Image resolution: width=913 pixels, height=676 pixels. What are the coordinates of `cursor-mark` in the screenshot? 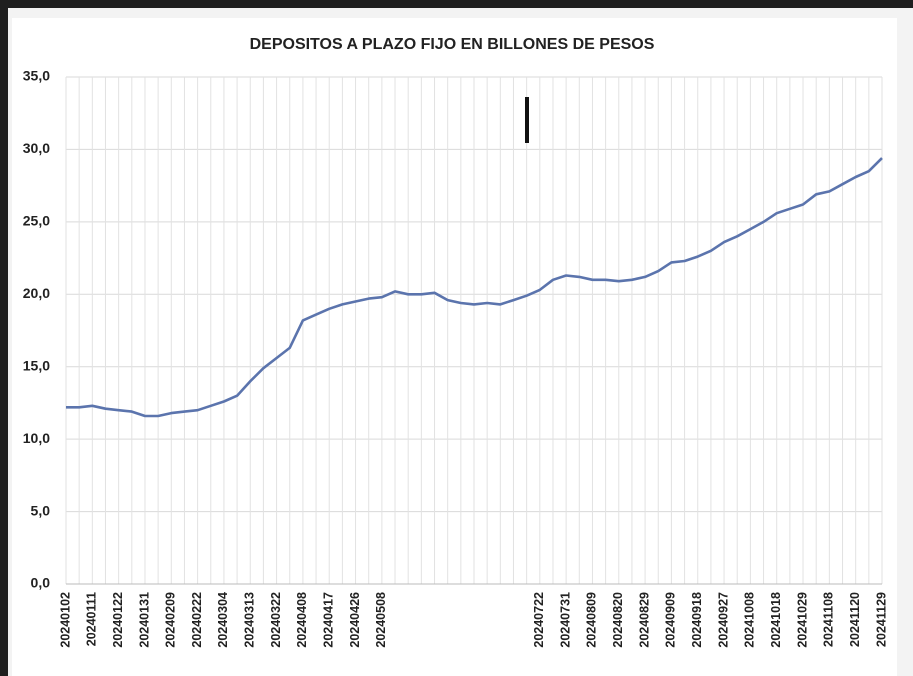 It's located at (527, 120).